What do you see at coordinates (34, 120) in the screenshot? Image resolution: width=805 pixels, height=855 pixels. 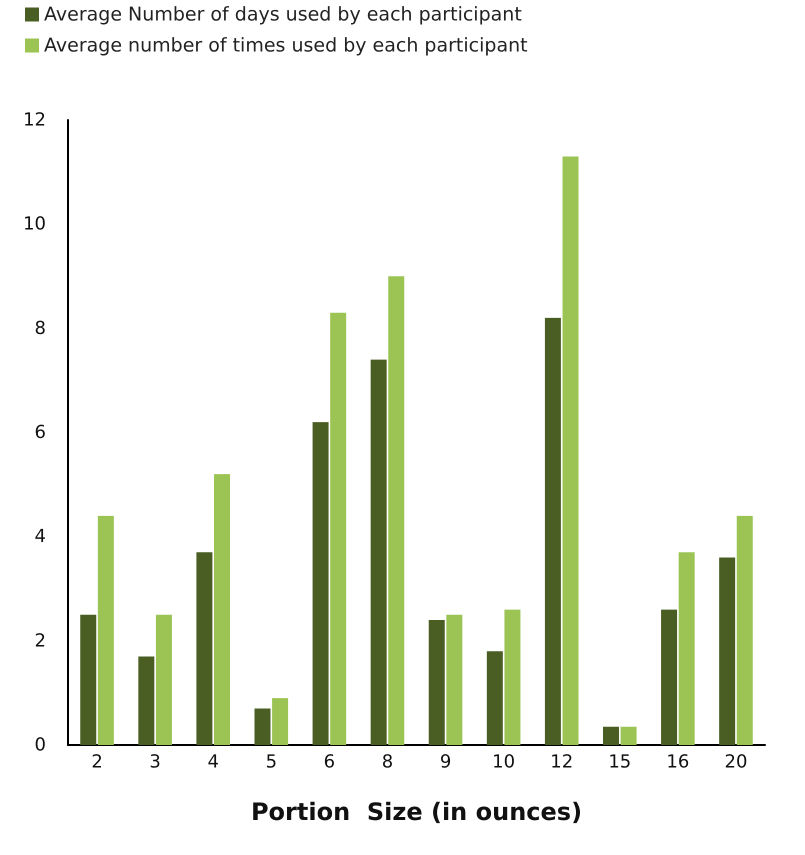 I see `y-tick-label: 12` at bounding box center [34, 120].